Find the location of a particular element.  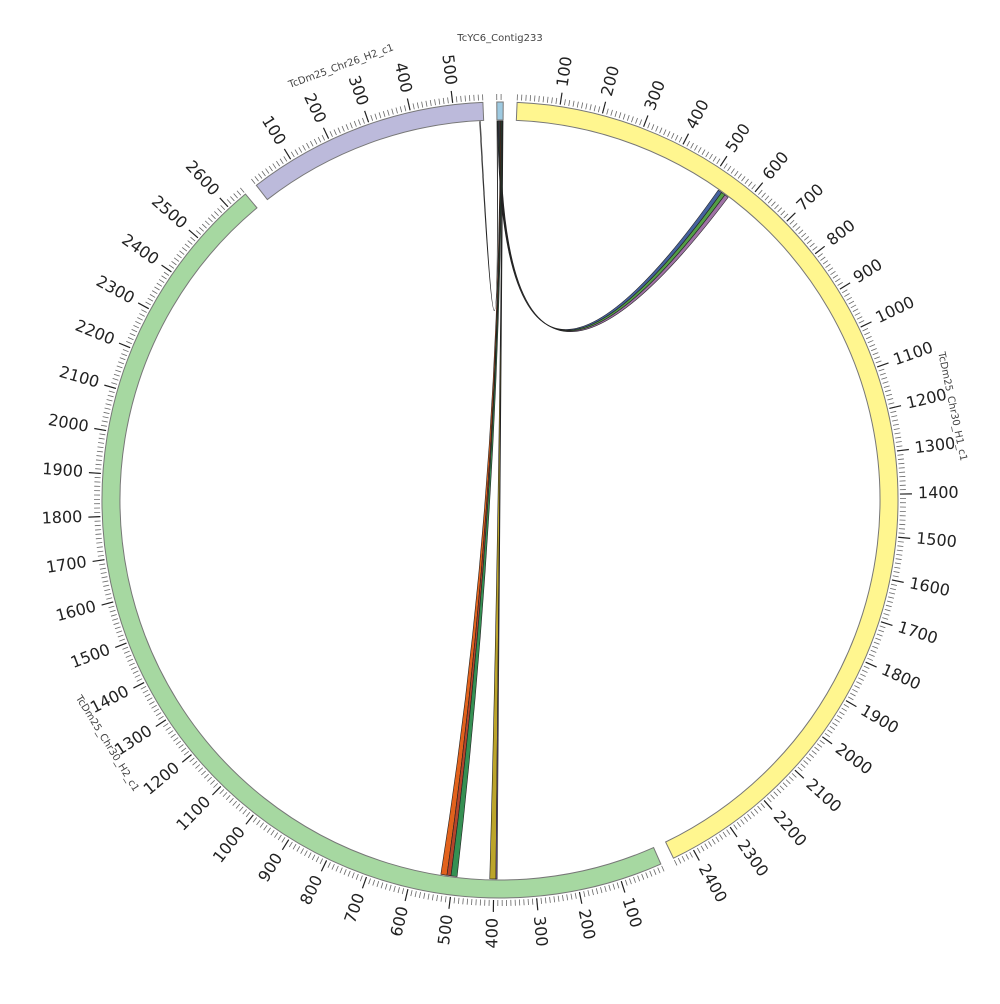

tick-label: 1100 is located at coordinates (913, 353).